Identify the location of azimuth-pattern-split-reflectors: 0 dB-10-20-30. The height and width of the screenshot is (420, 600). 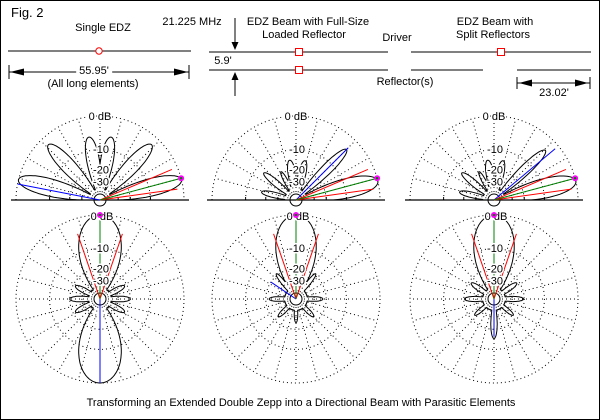
(494, 297).